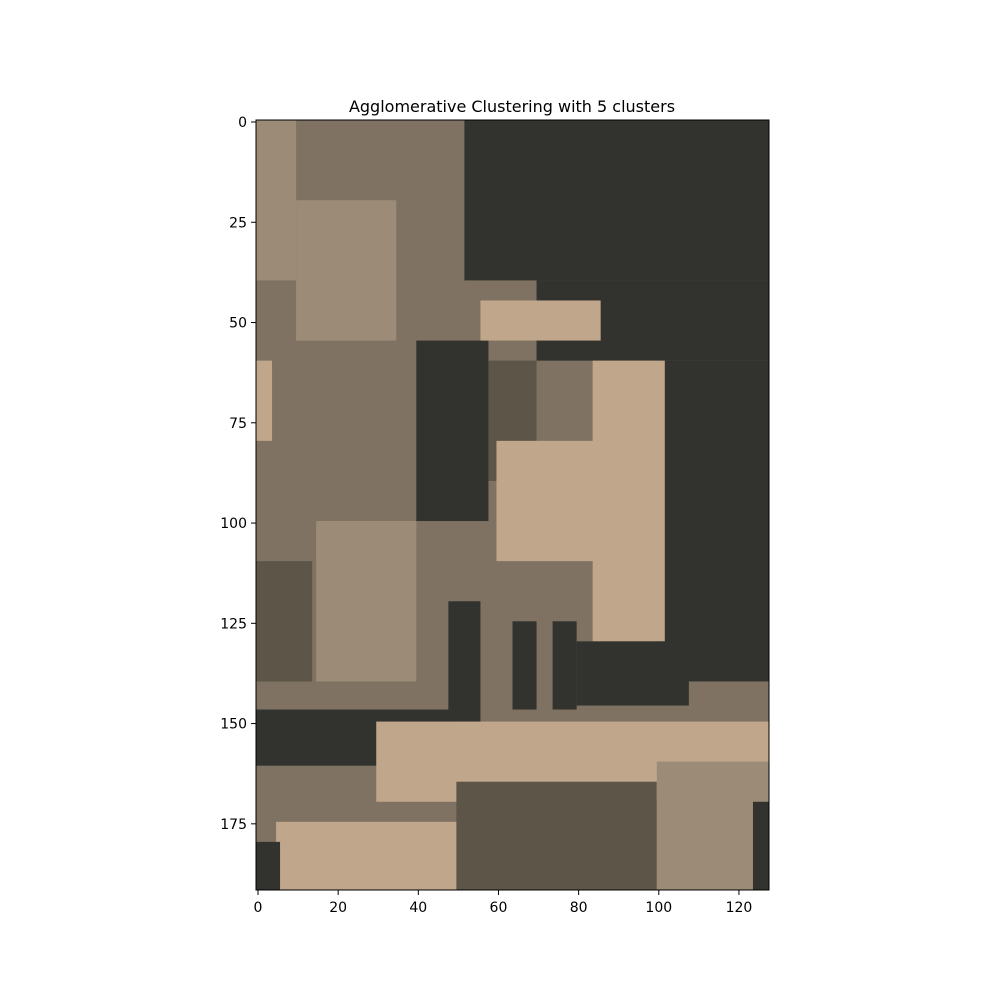 Image resolution: width=1000 pixels, height=1000 pixels. I want to click on y-tick-label: 100, so click(233, 524).